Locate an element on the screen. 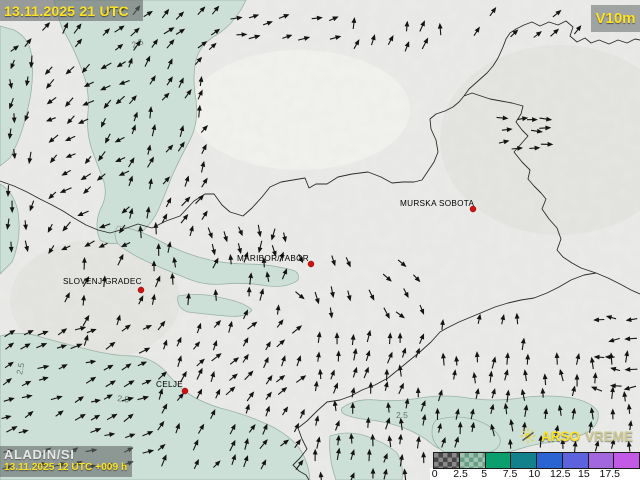 The image size is (640, 480). legend-tick-strip is located at coordinates (535, 474).